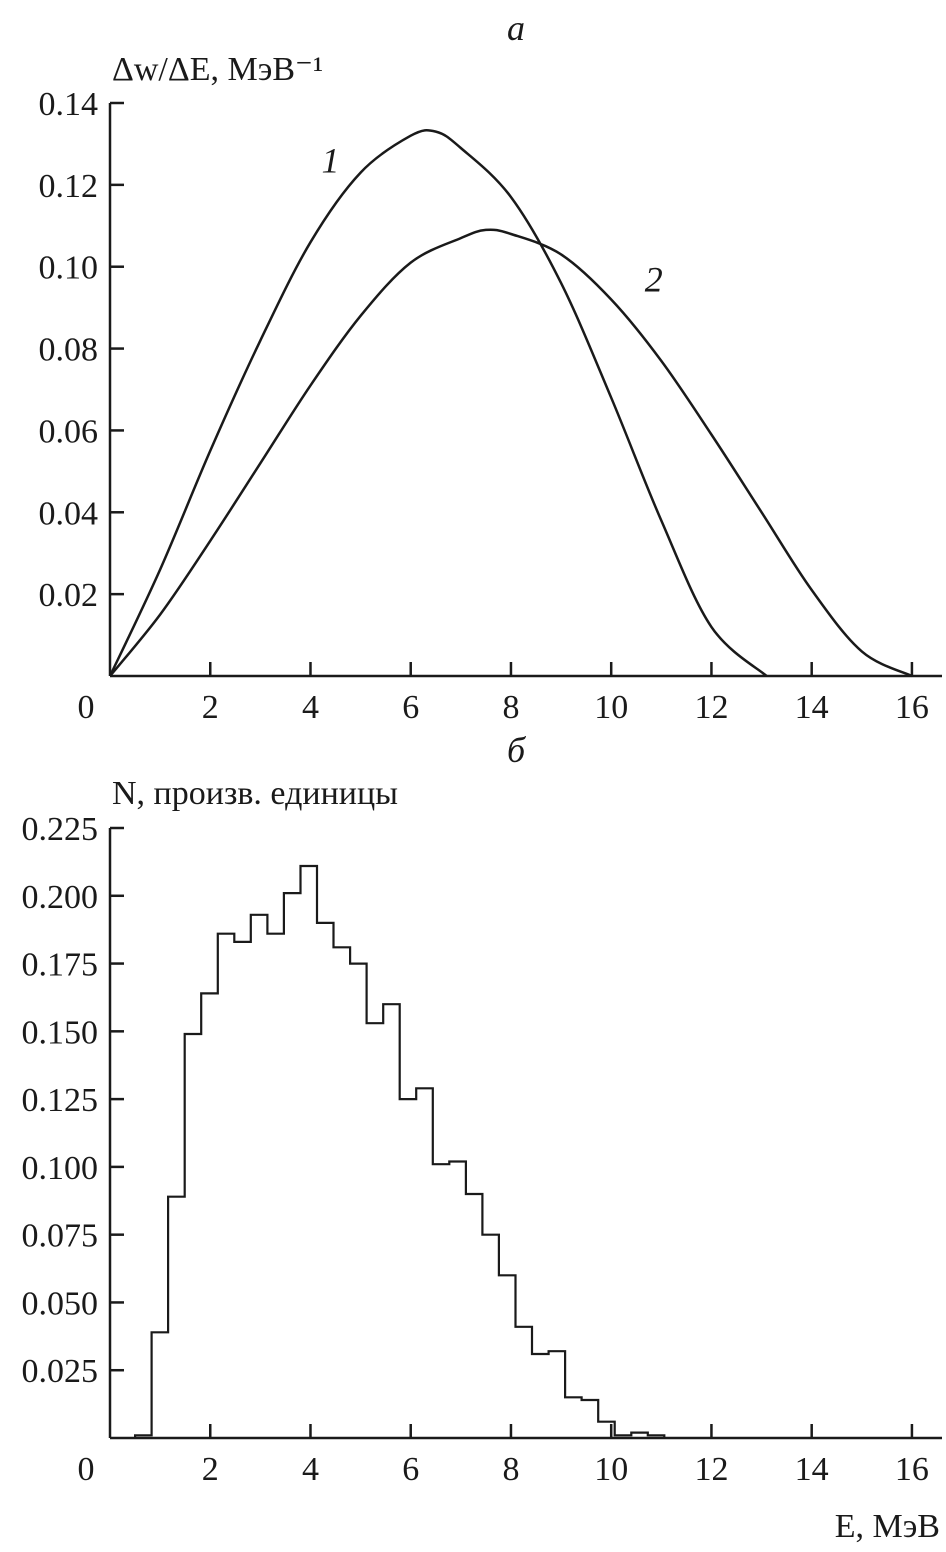  I want to click on y-tick-label: 0.050, so click(60, 1303).